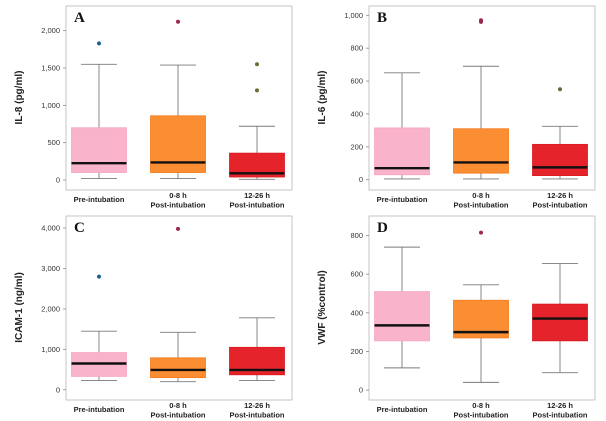 The height and width of the screenshot is (421, 606). What do you see at coordinates (50, 68) in the screenshot?
I see `y-tick-label: 1,500` at bounding box center [50, 68].